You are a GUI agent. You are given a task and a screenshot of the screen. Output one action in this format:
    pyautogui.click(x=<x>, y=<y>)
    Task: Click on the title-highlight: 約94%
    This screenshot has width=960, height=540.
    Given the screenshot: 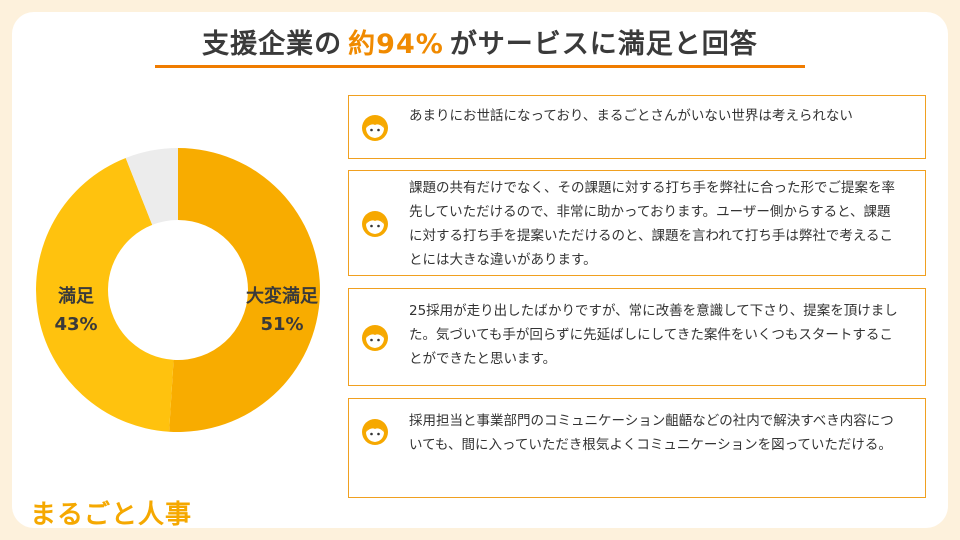 What is the action you would take?
    pyautogui.click(x=396, y=44)
    